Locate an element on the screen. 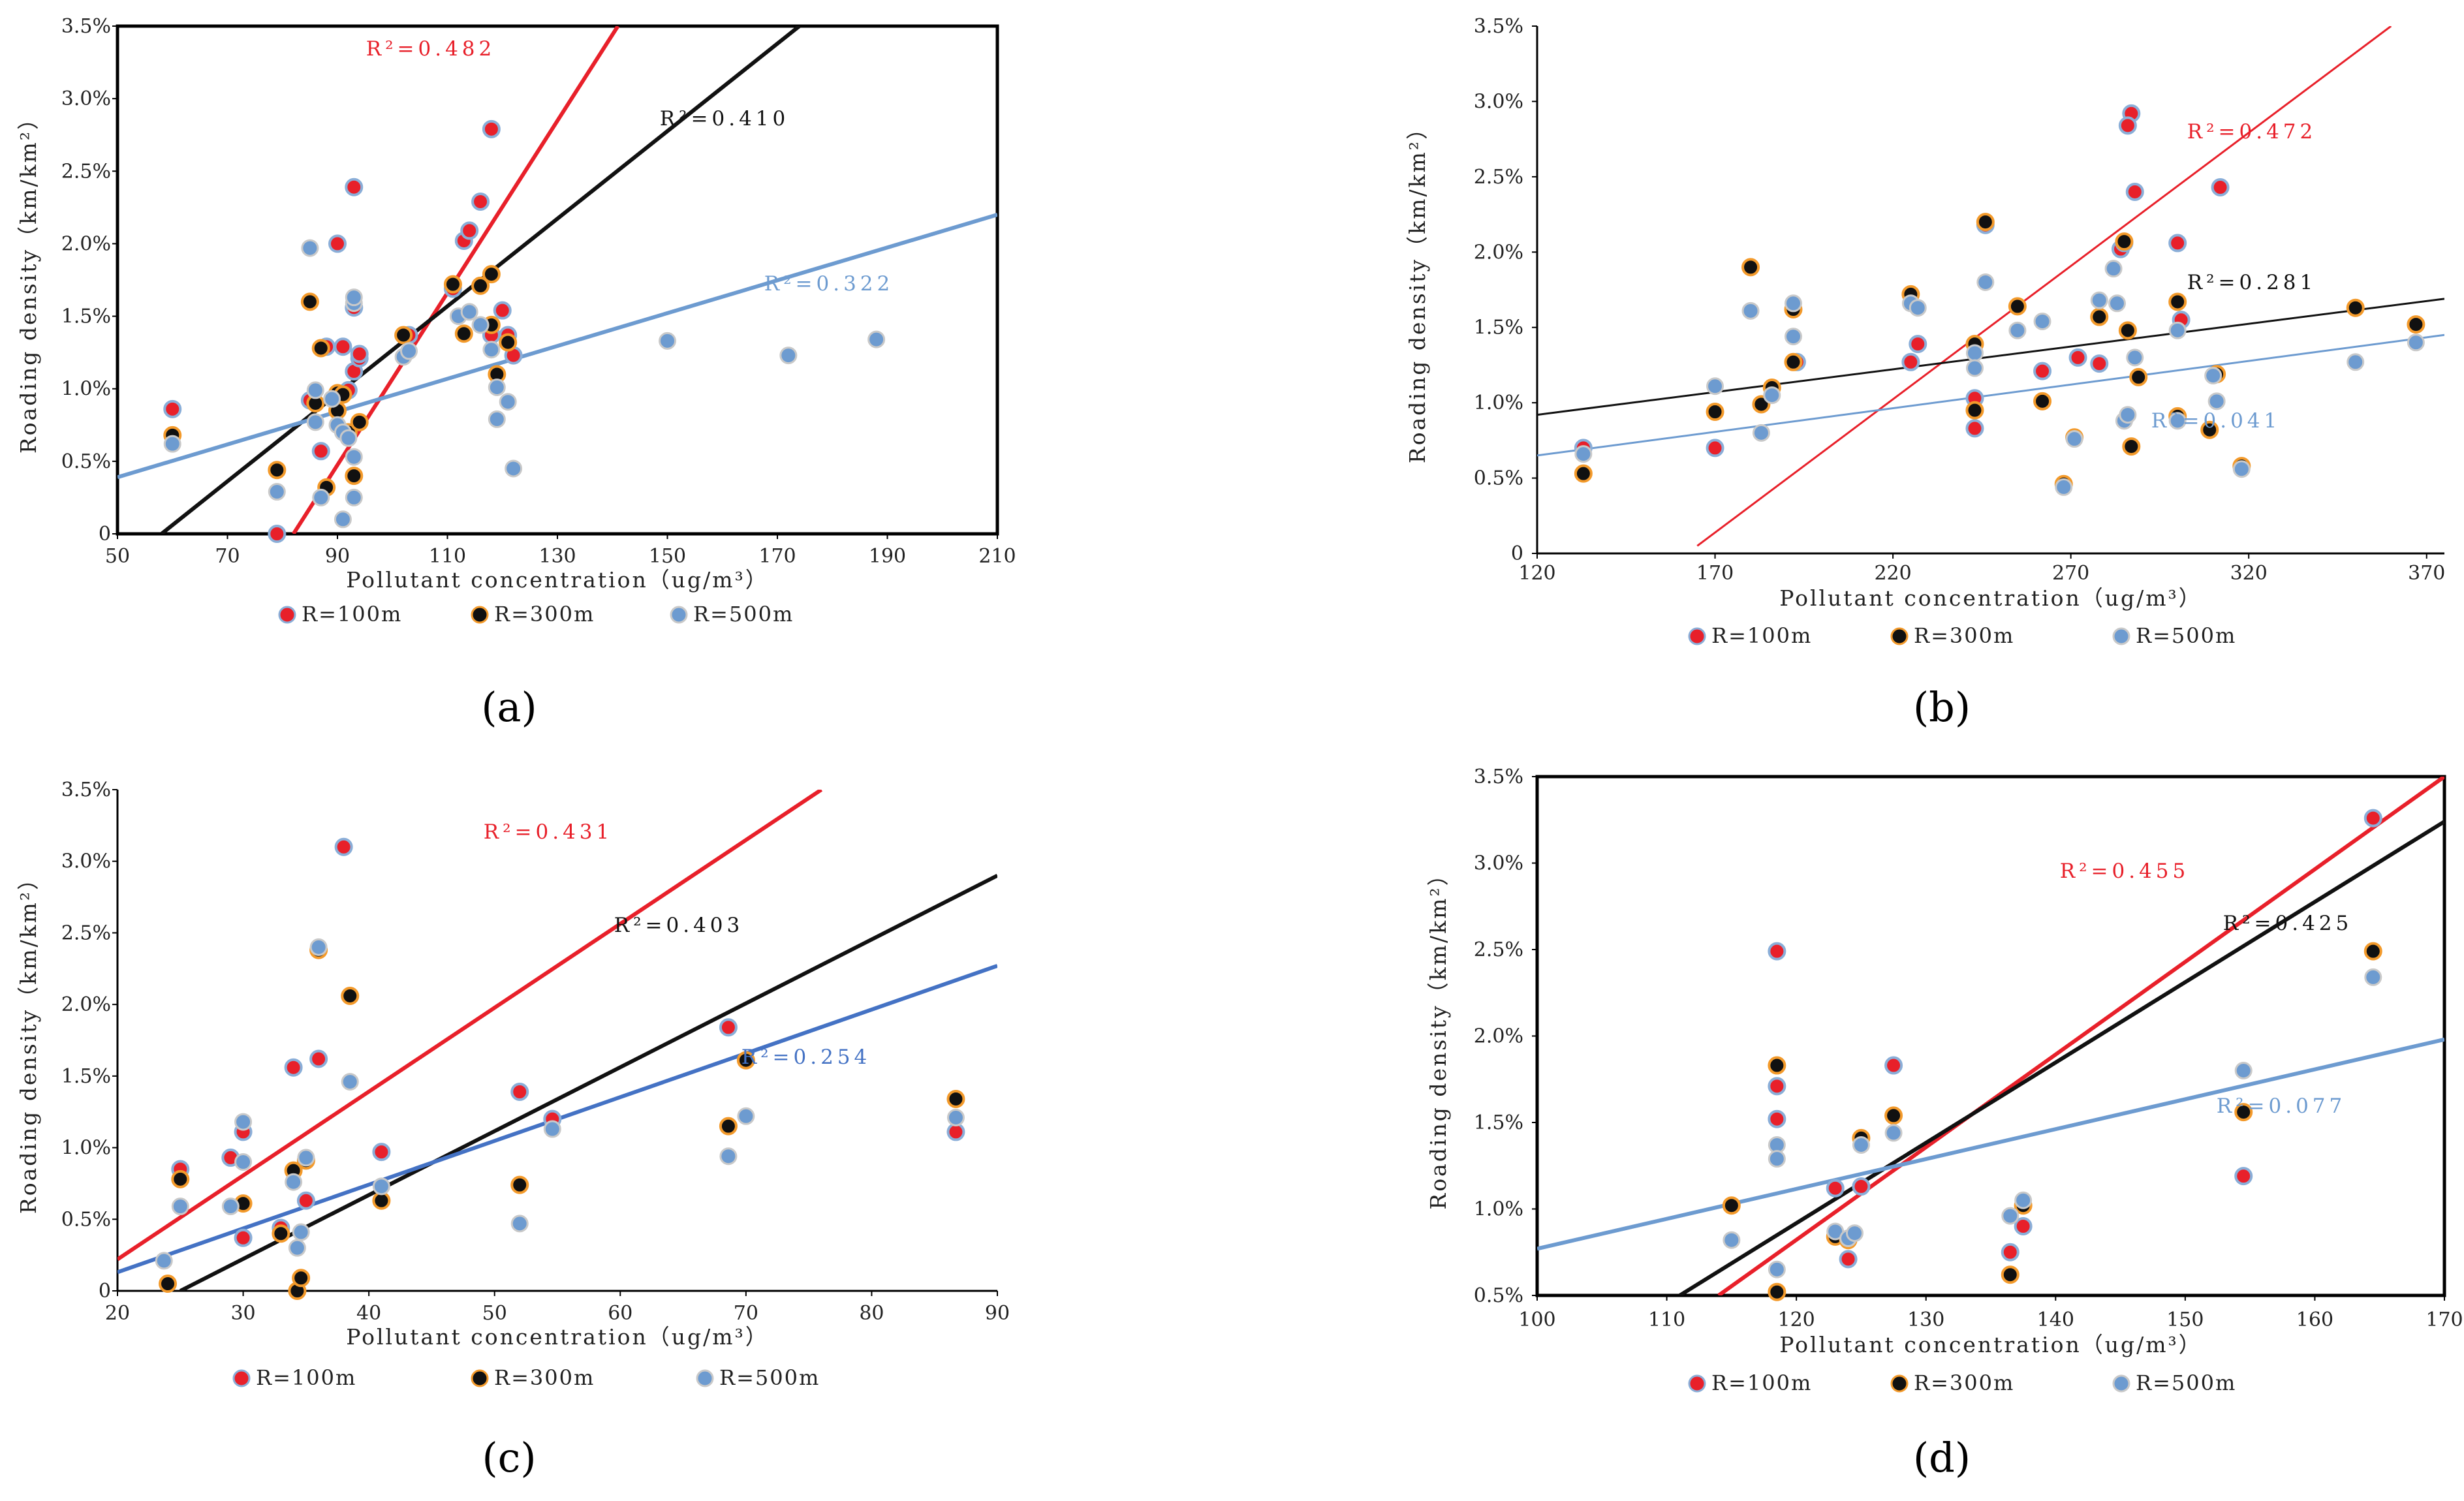 The image size is (2464, 1501). x-tick-label: 80 is located at coordinates (871, 1313).